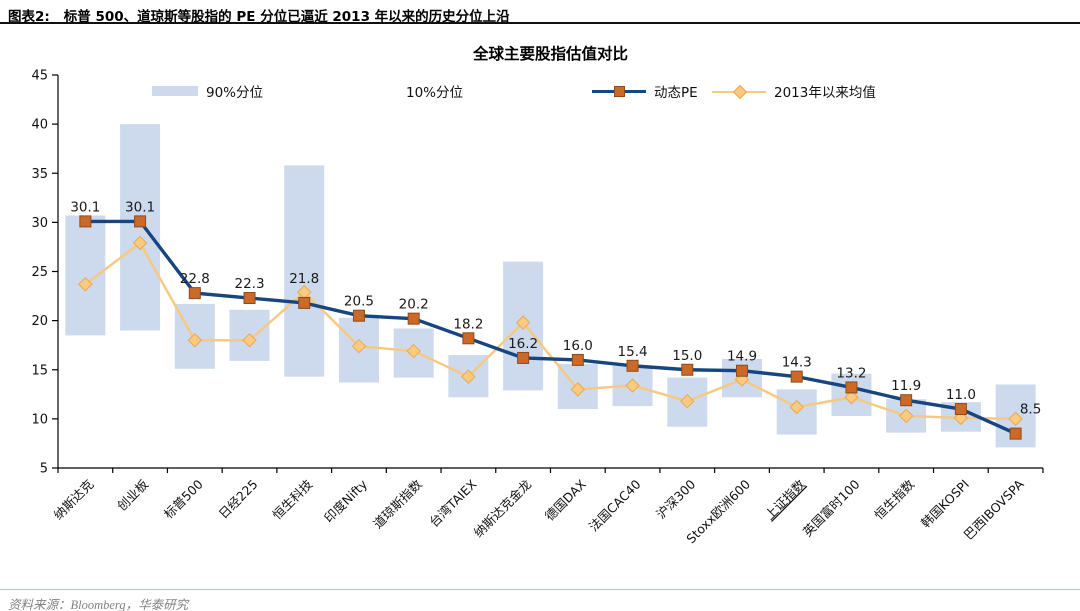  I want to click on x-category-label: 韩国KOSPI, so click(945, 504).